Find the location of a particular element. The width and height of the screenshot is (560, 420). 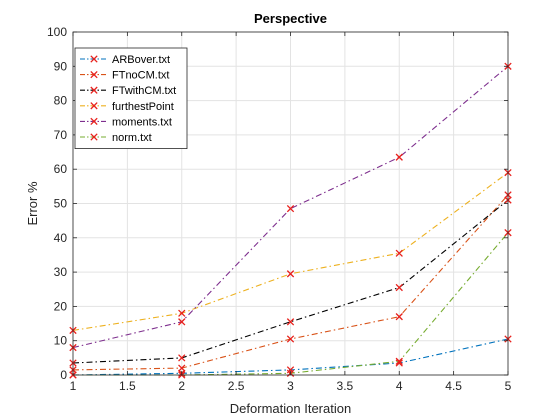

legend-entry: FTnoCM.txt is located at coordinates (124, 76).